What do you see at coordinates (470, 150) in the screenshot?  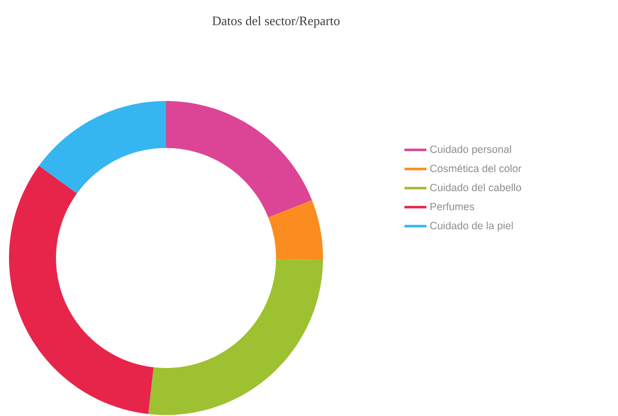 I see `legend-label: Cuidado personal` at bounding box center [470, 150].